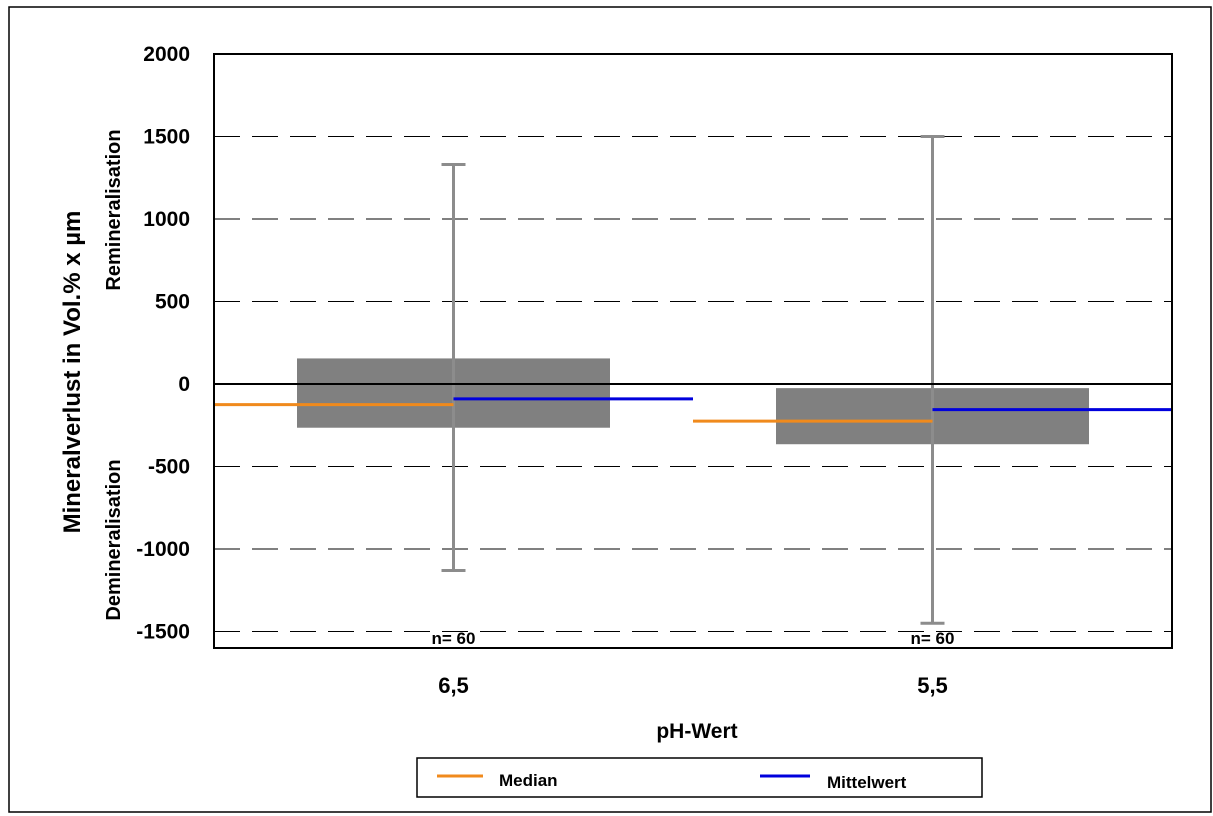 The height and width of the screenshot is (816, 1213). Describe the element at coordinates (166, 219) in the screenshot. I see `y-tick-label: 1000` at that location.